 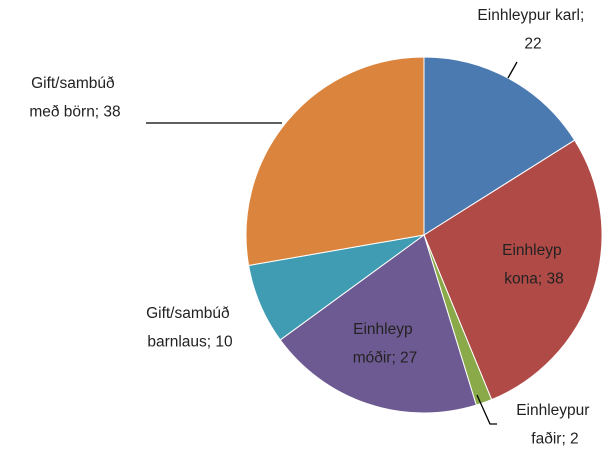 I want to click on label-line: kona; 38, so click(x=533, y=279).